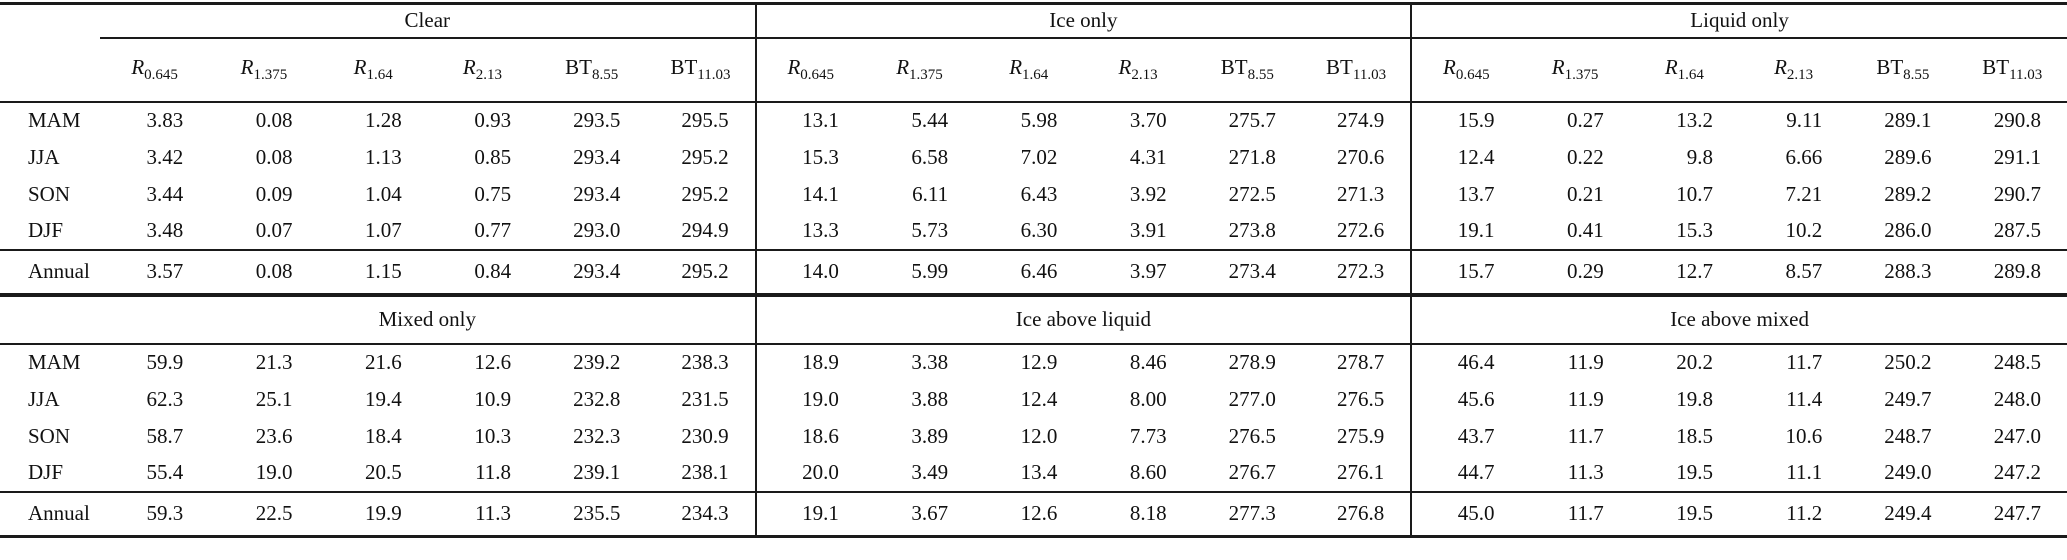 The image size is (2067, 560). I want to click on value-cell: 3.91, so click(1148, 230).